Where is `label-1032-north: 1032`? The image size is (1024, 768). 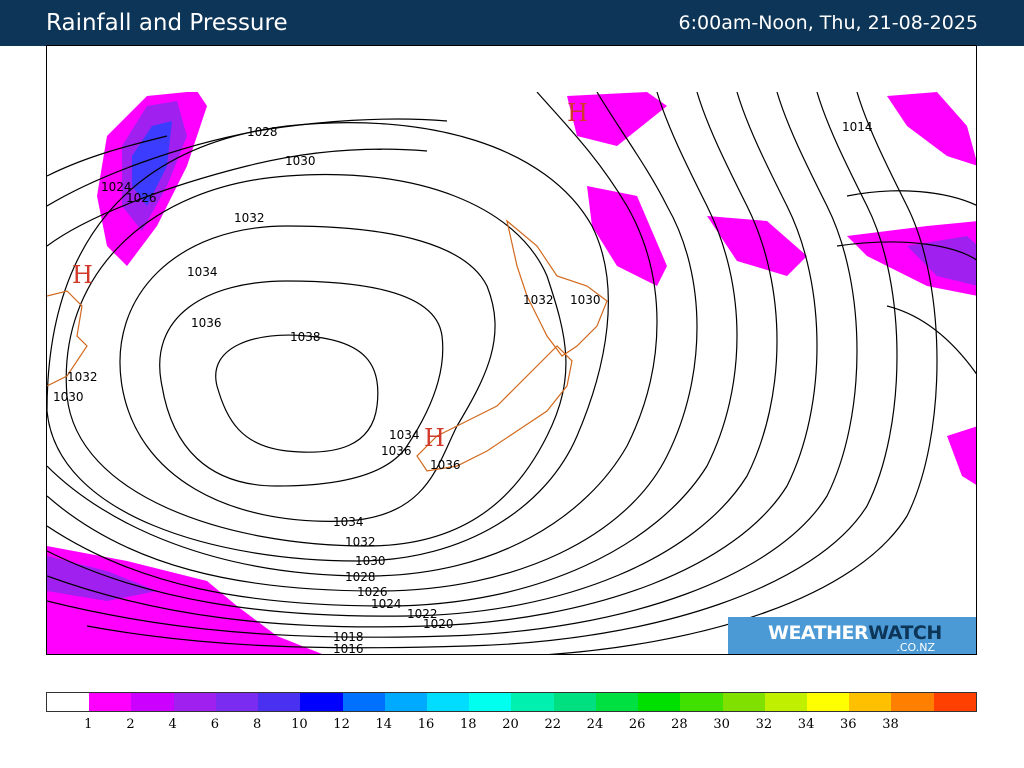
label-1032-north: 1032 is located at coordinates (249, 218).